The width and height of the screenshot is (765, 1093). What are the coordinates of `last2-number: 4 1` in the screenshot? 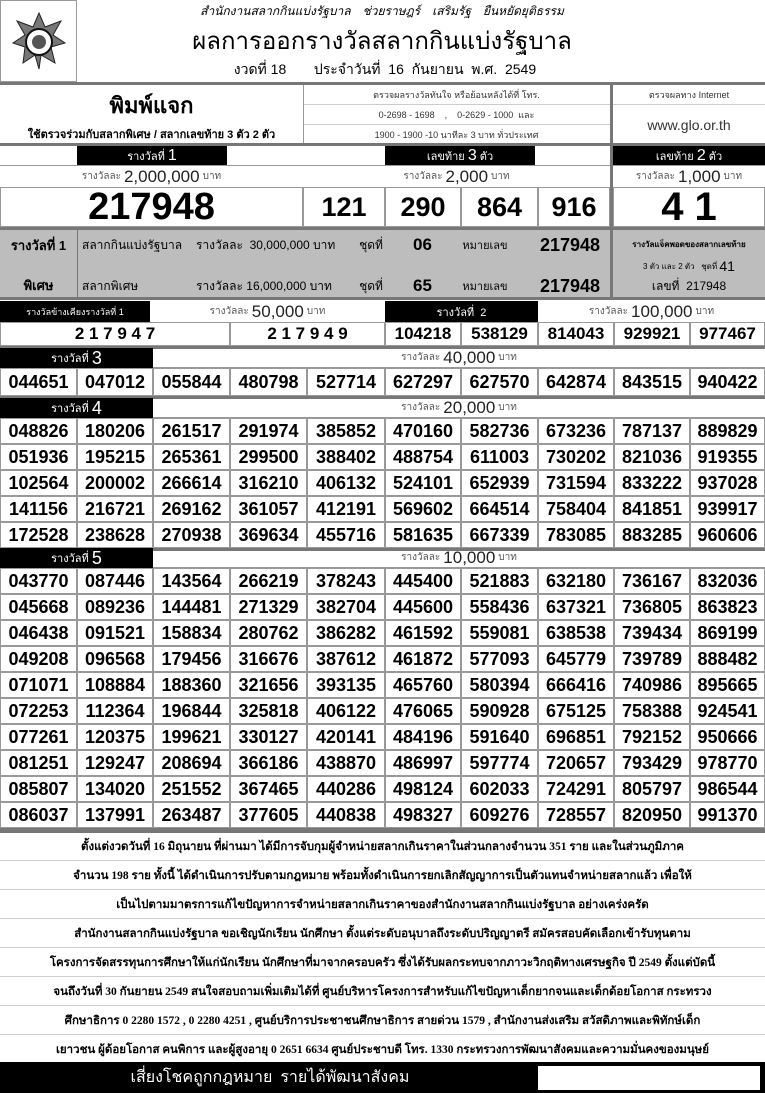 It's located at (689, 207).